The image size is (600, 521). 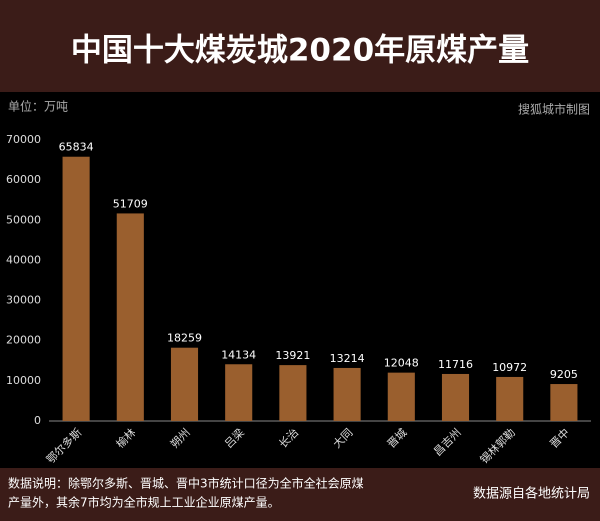 What do you see at coordinates (23, 179) in the screenshot?
I see `y-tick-label: 60000` at bounding box center [23, 179].